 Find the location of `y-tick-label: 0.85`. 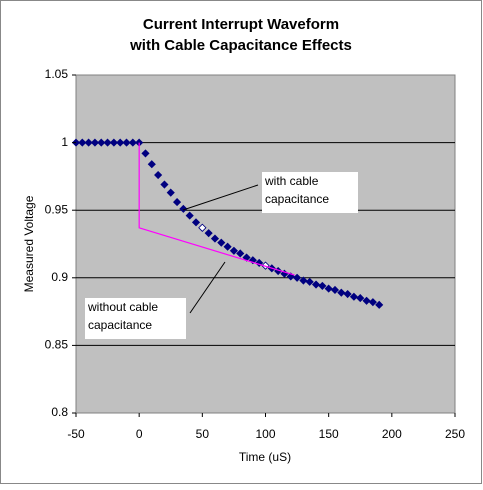

y-tick-label: 0.85 is located at coordinates (57, 345).